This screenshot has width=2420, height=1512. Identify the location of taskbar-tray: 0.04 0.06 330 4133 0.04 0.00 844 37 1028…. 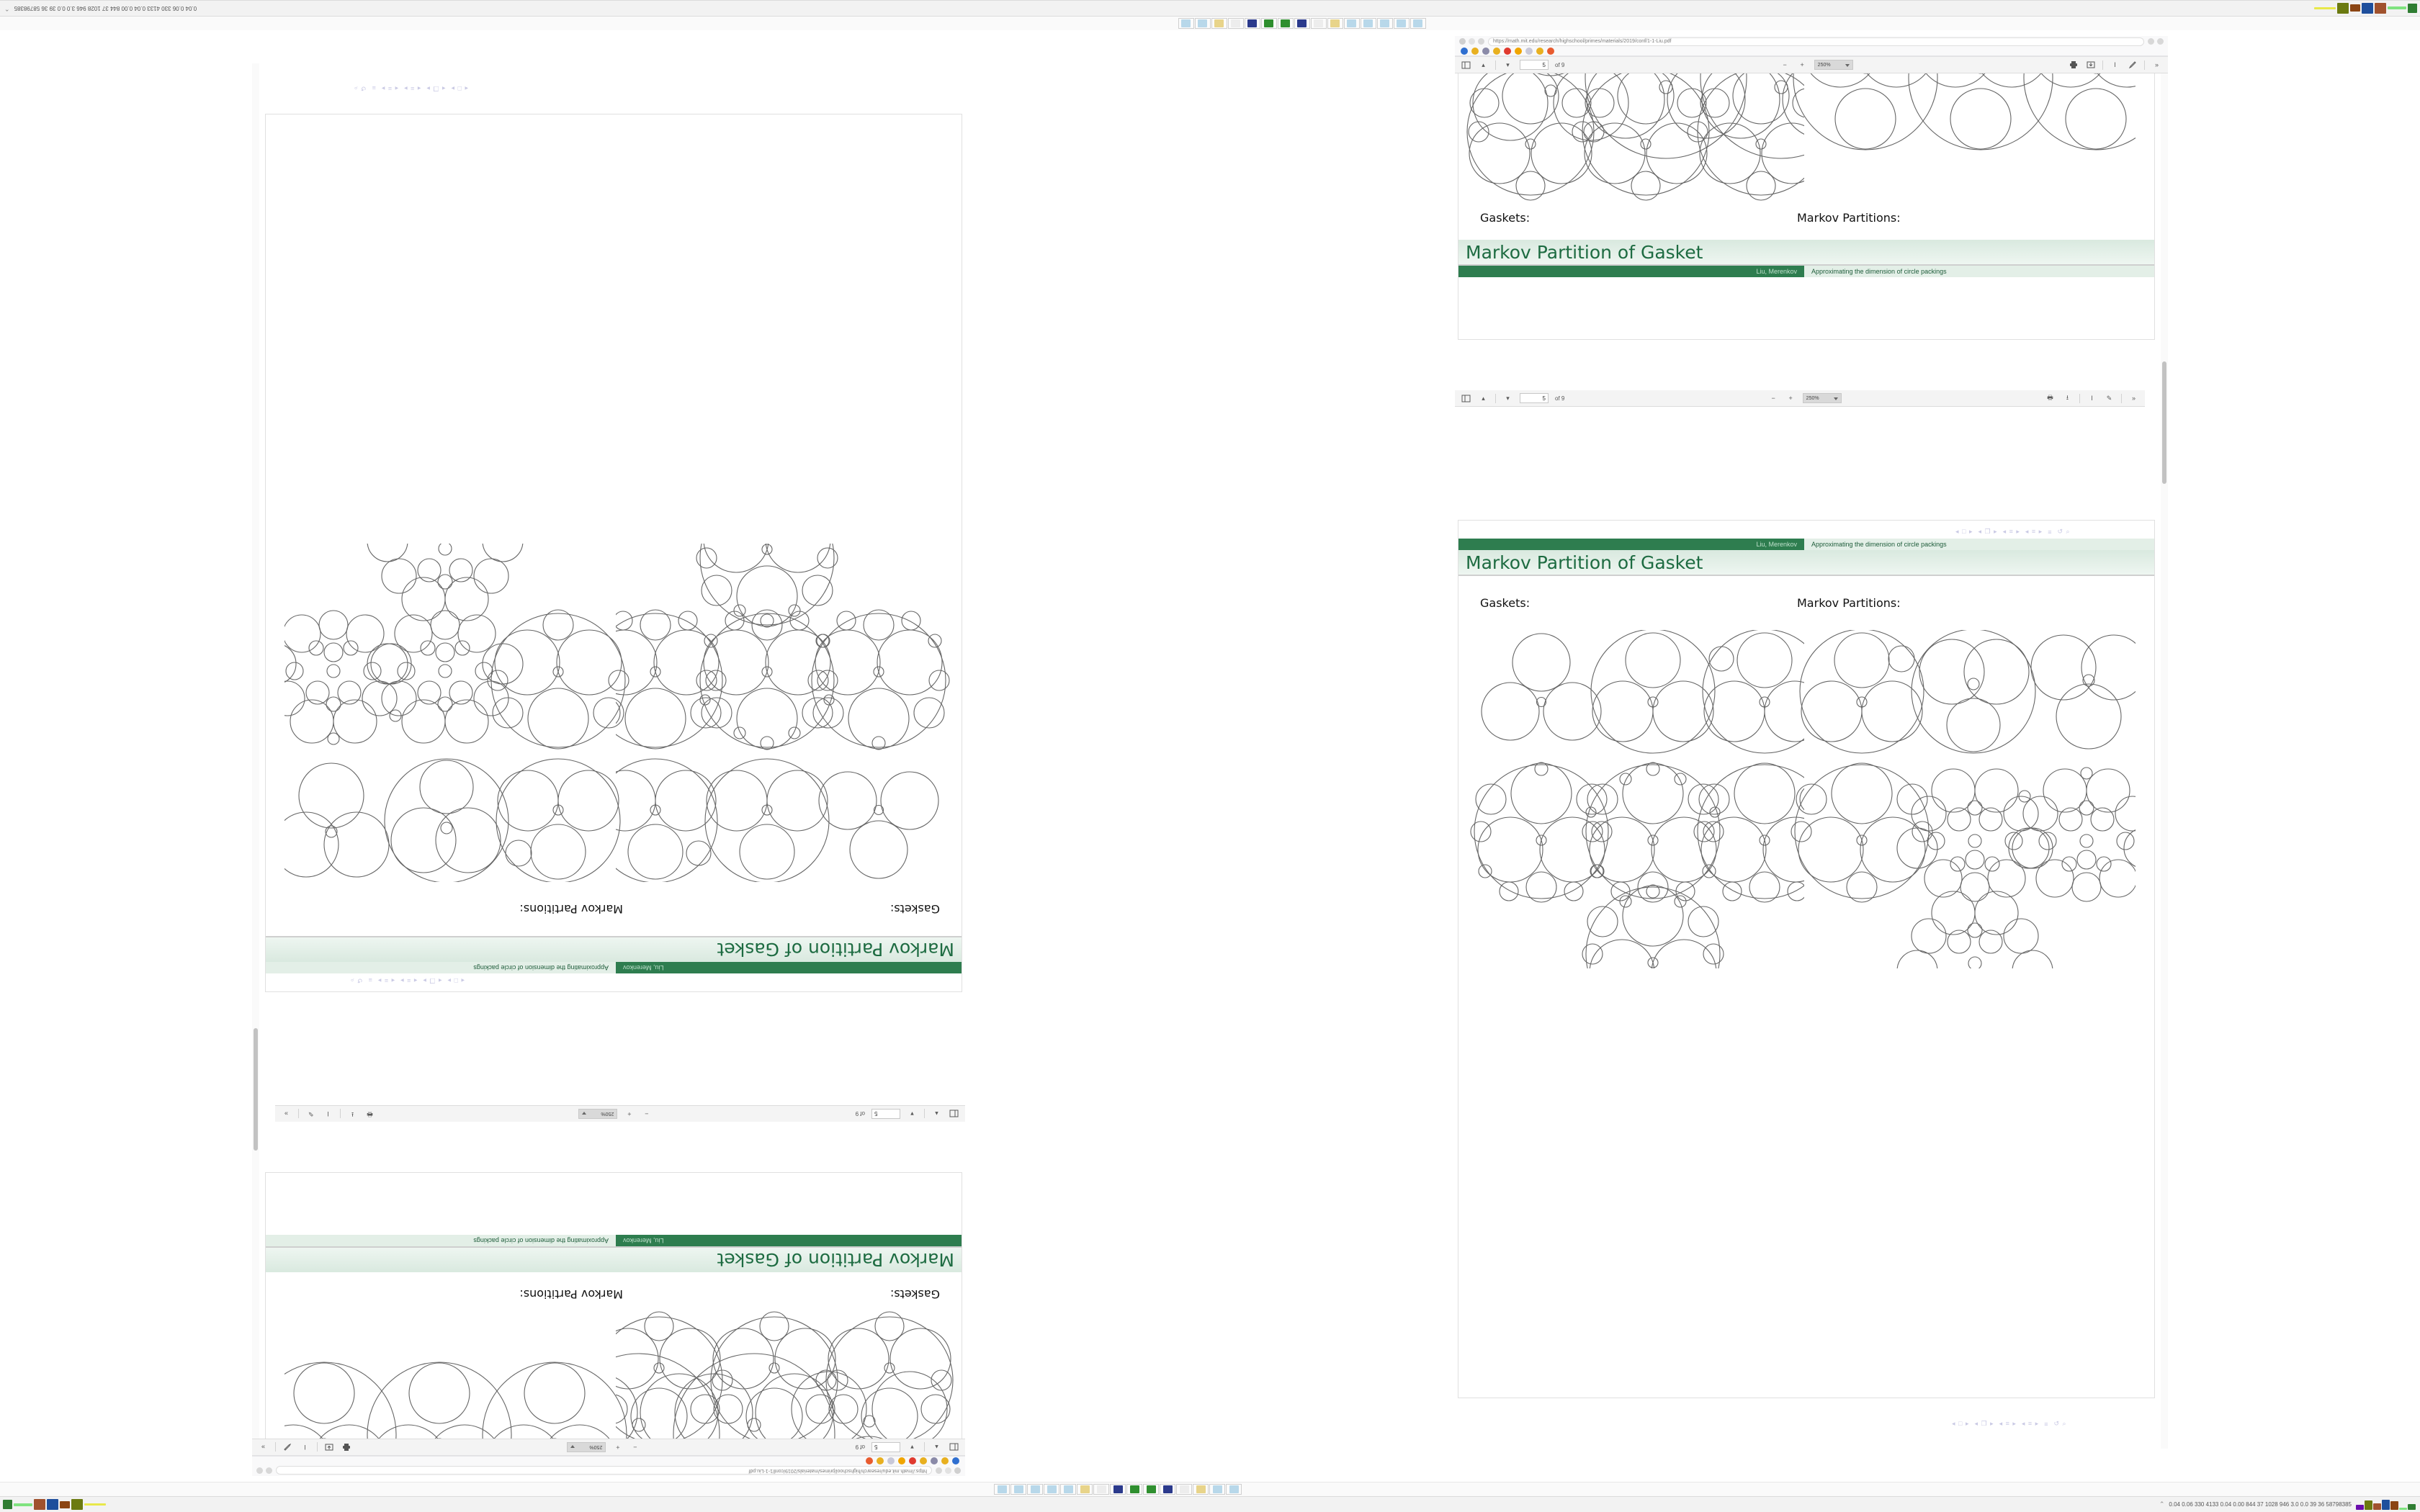
(98, 8).